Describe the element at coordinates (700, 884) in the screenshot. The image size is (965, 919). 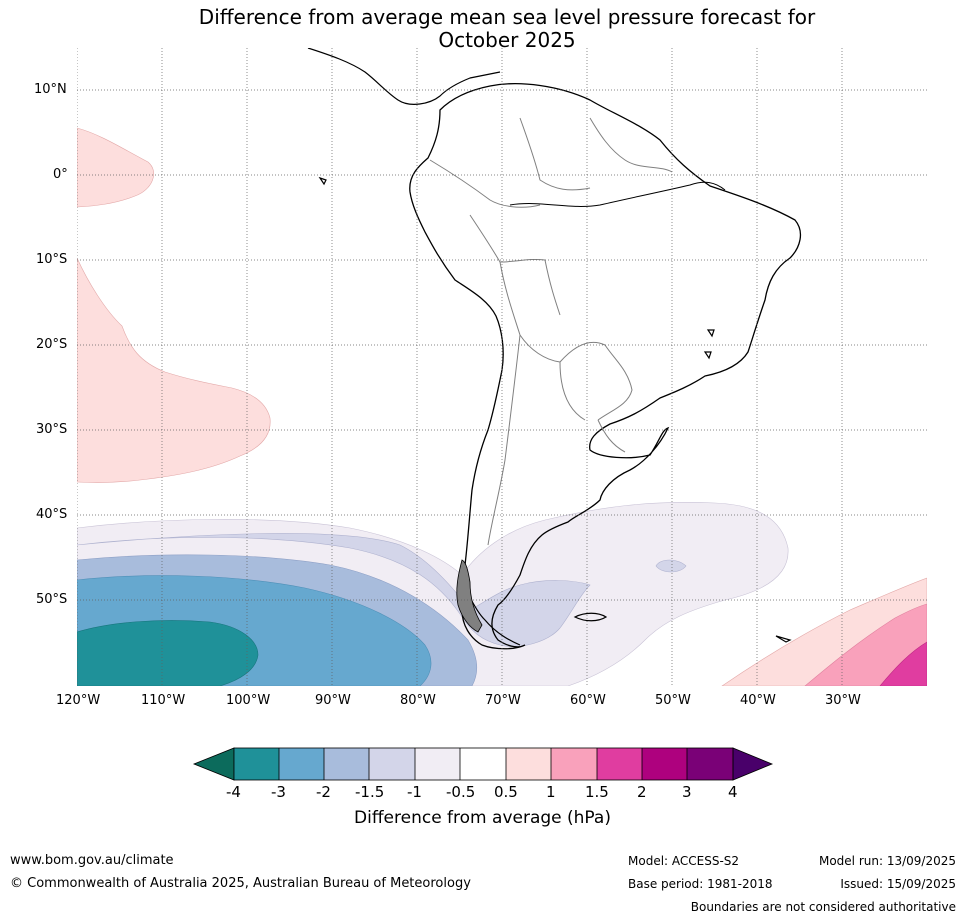
I see `footer-base-period: Base period: 1981-2018` at that location.